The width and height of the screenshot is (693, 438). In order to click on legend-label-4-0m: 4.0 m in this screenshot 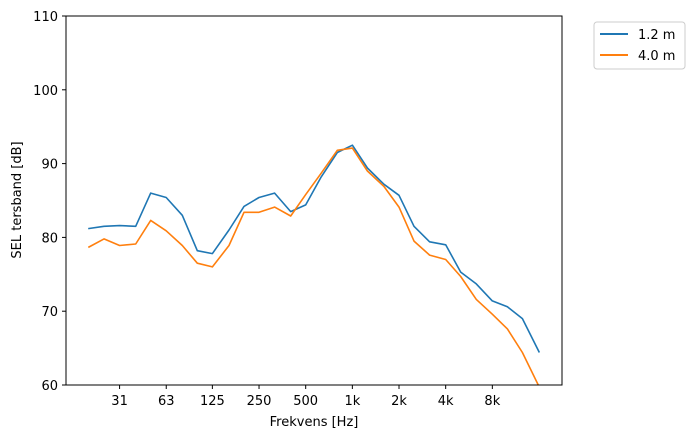, I will do `click(656, 56)`.